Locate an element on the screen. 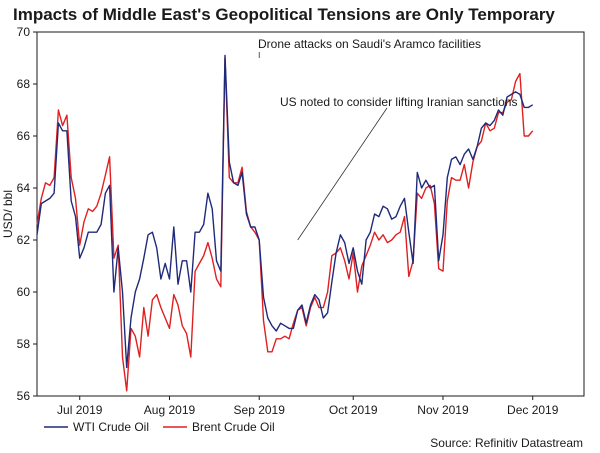  y-tick-label: 60 is located at coordinates (24, 292).